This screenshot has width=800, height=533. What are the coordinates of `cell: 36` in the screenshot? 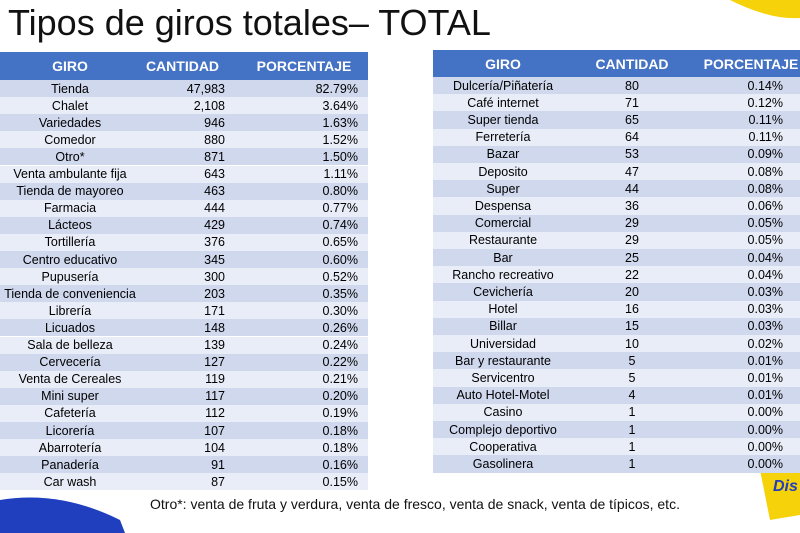 It's located at (632, 205).